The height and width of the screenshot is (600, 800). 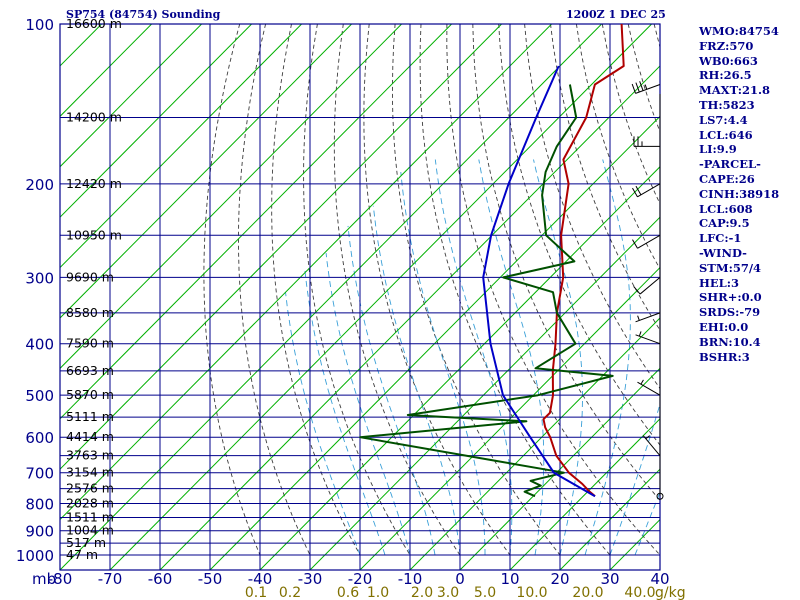 What do you see at coordinates (90, 343) in the screenshot?
I see `height-label: 7590 m` at bounding box center [90, 343].